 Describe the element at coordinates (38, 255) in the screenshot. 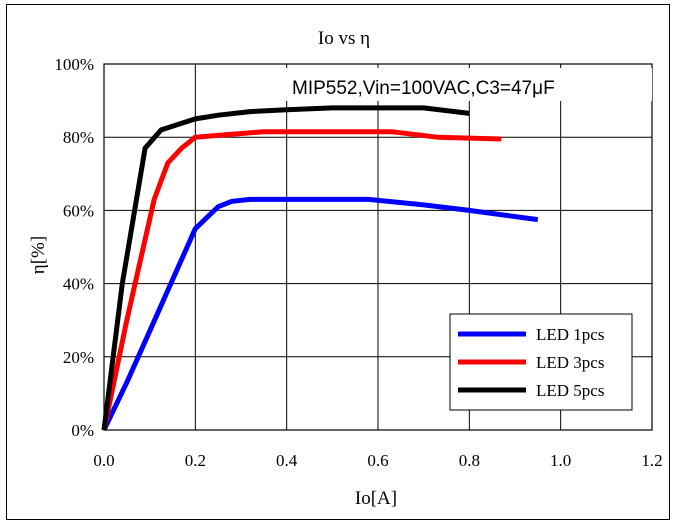

I see `y-axis-label: η[%]` at that location.